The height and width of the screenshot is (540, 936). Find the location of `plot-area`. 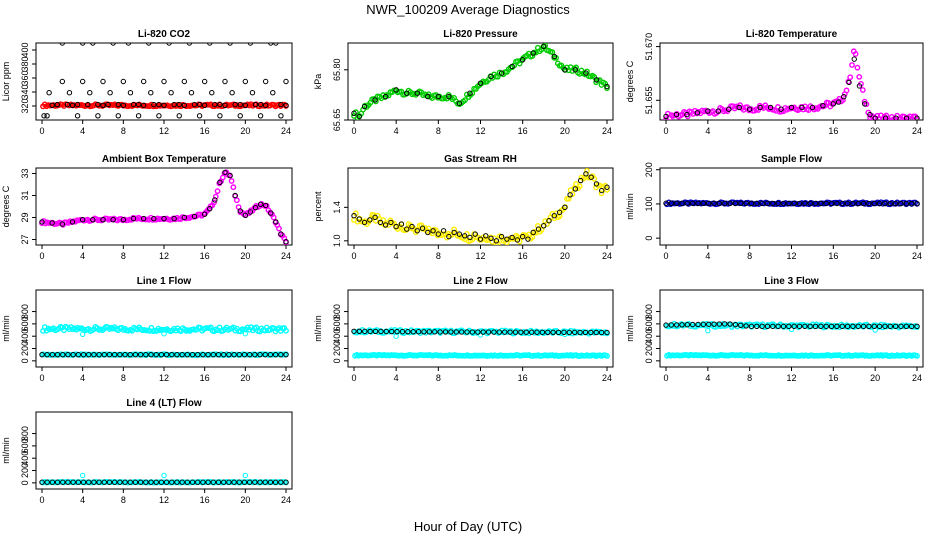

plot-area is located at coordinates (791, 84).